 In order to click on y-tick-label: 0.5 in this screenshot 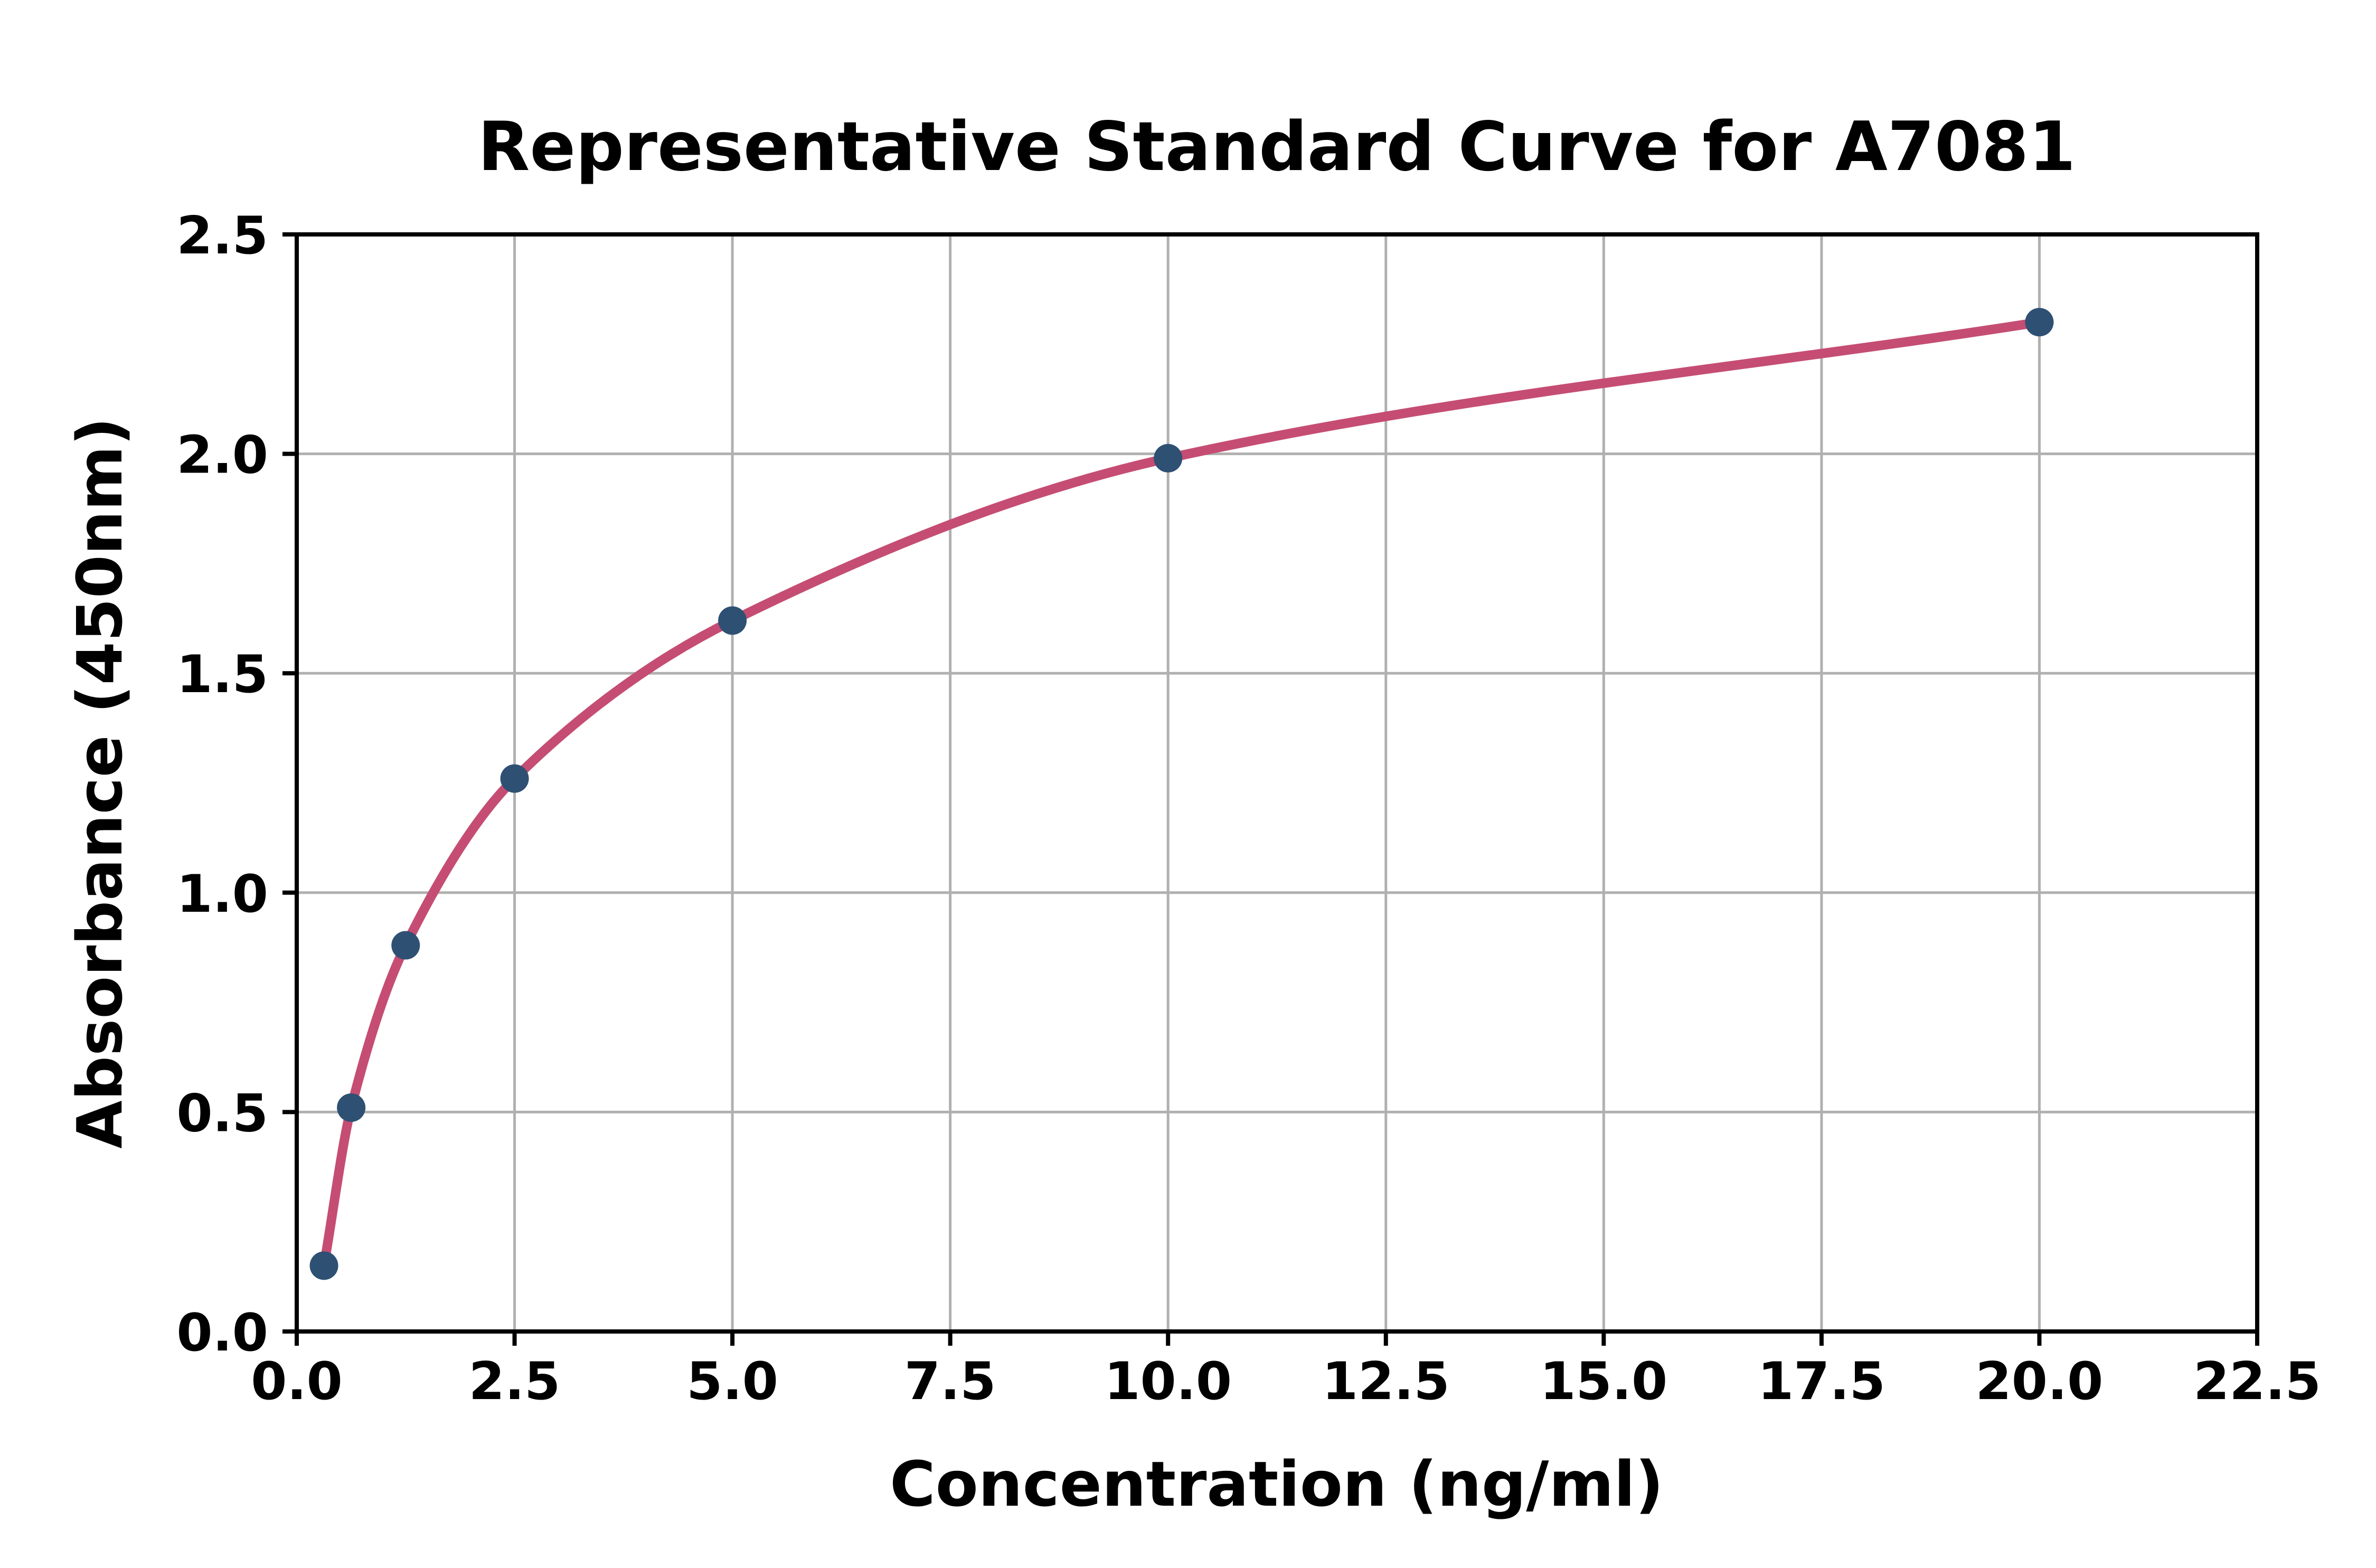, I will do `click(222, 1114)`.